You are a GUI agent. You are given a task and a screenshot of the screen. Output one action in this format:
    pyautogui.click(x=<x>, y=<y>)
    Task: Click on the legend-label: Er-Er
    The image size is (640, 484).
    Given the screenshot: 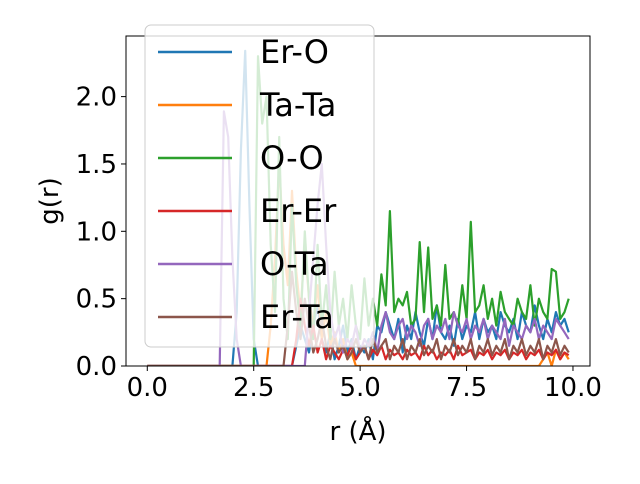 What is the action you would take?
    pyautogui.click(x=298, y=211)
    